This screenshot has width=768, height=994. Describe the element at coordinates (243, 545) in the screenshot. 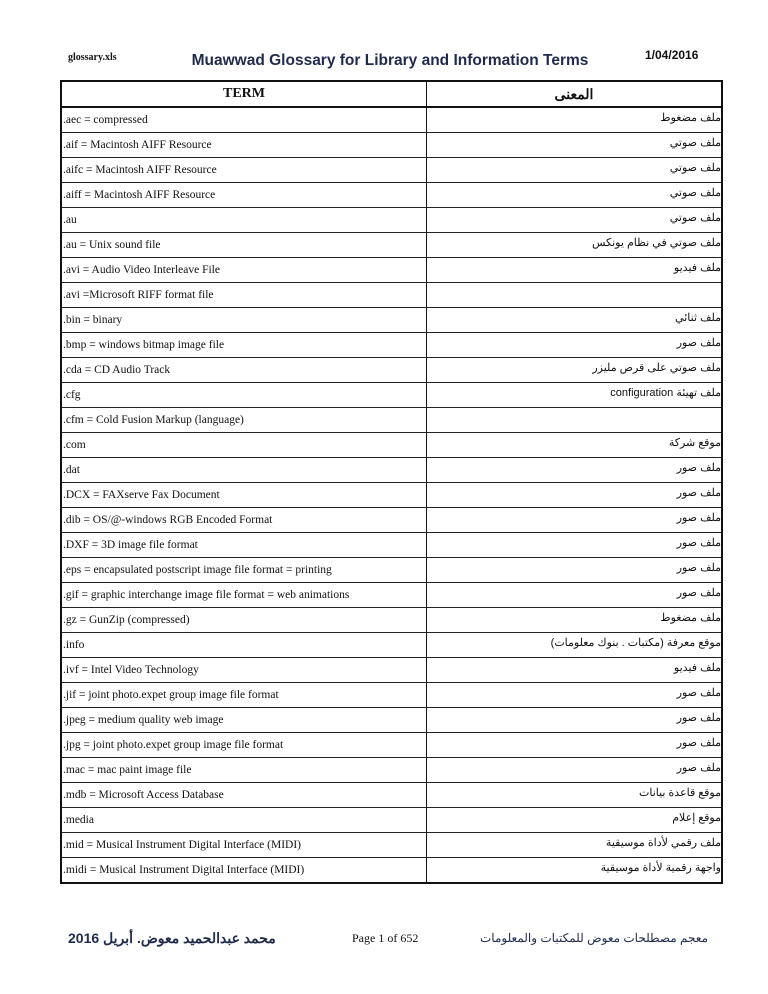

I see `term-cell: .DXF = 3D image file format` at that location.